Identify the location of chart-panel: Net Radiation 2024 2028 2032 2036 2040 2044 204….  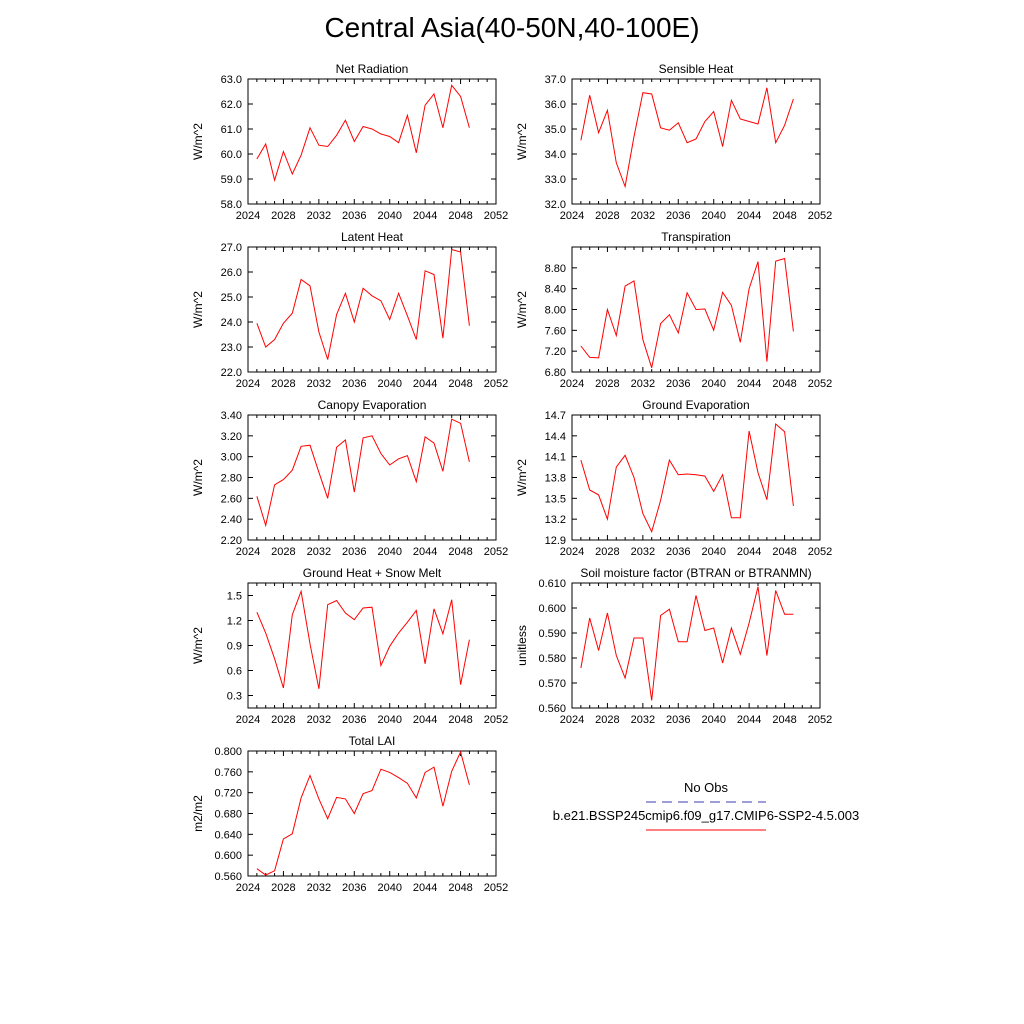
(349, 142).